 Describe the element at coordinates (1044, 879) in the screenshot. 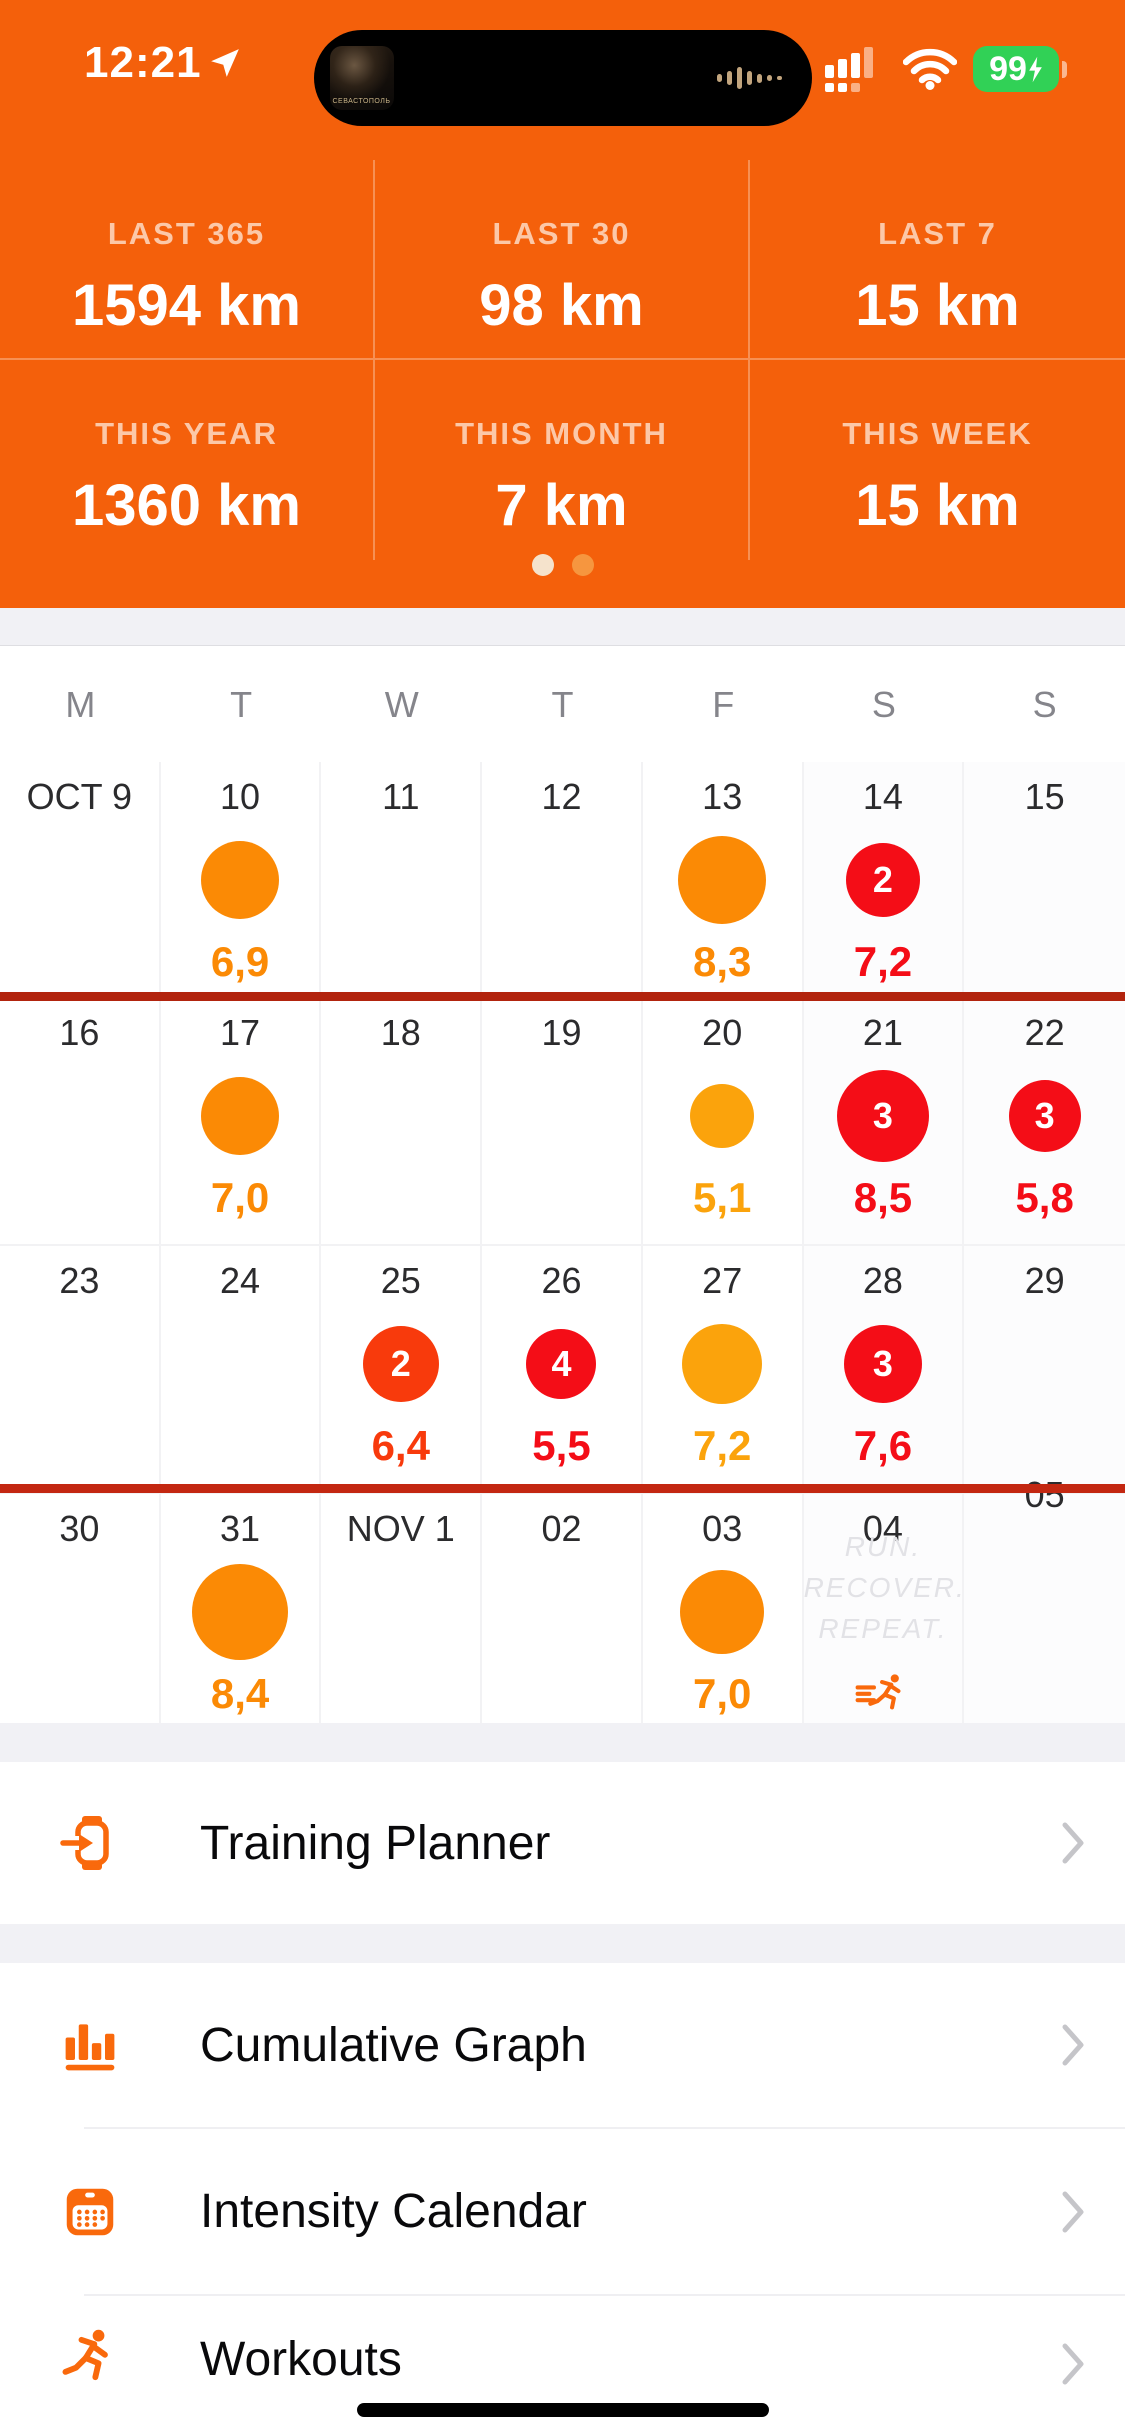

I see `calendar-day-cell: 15` at that location.